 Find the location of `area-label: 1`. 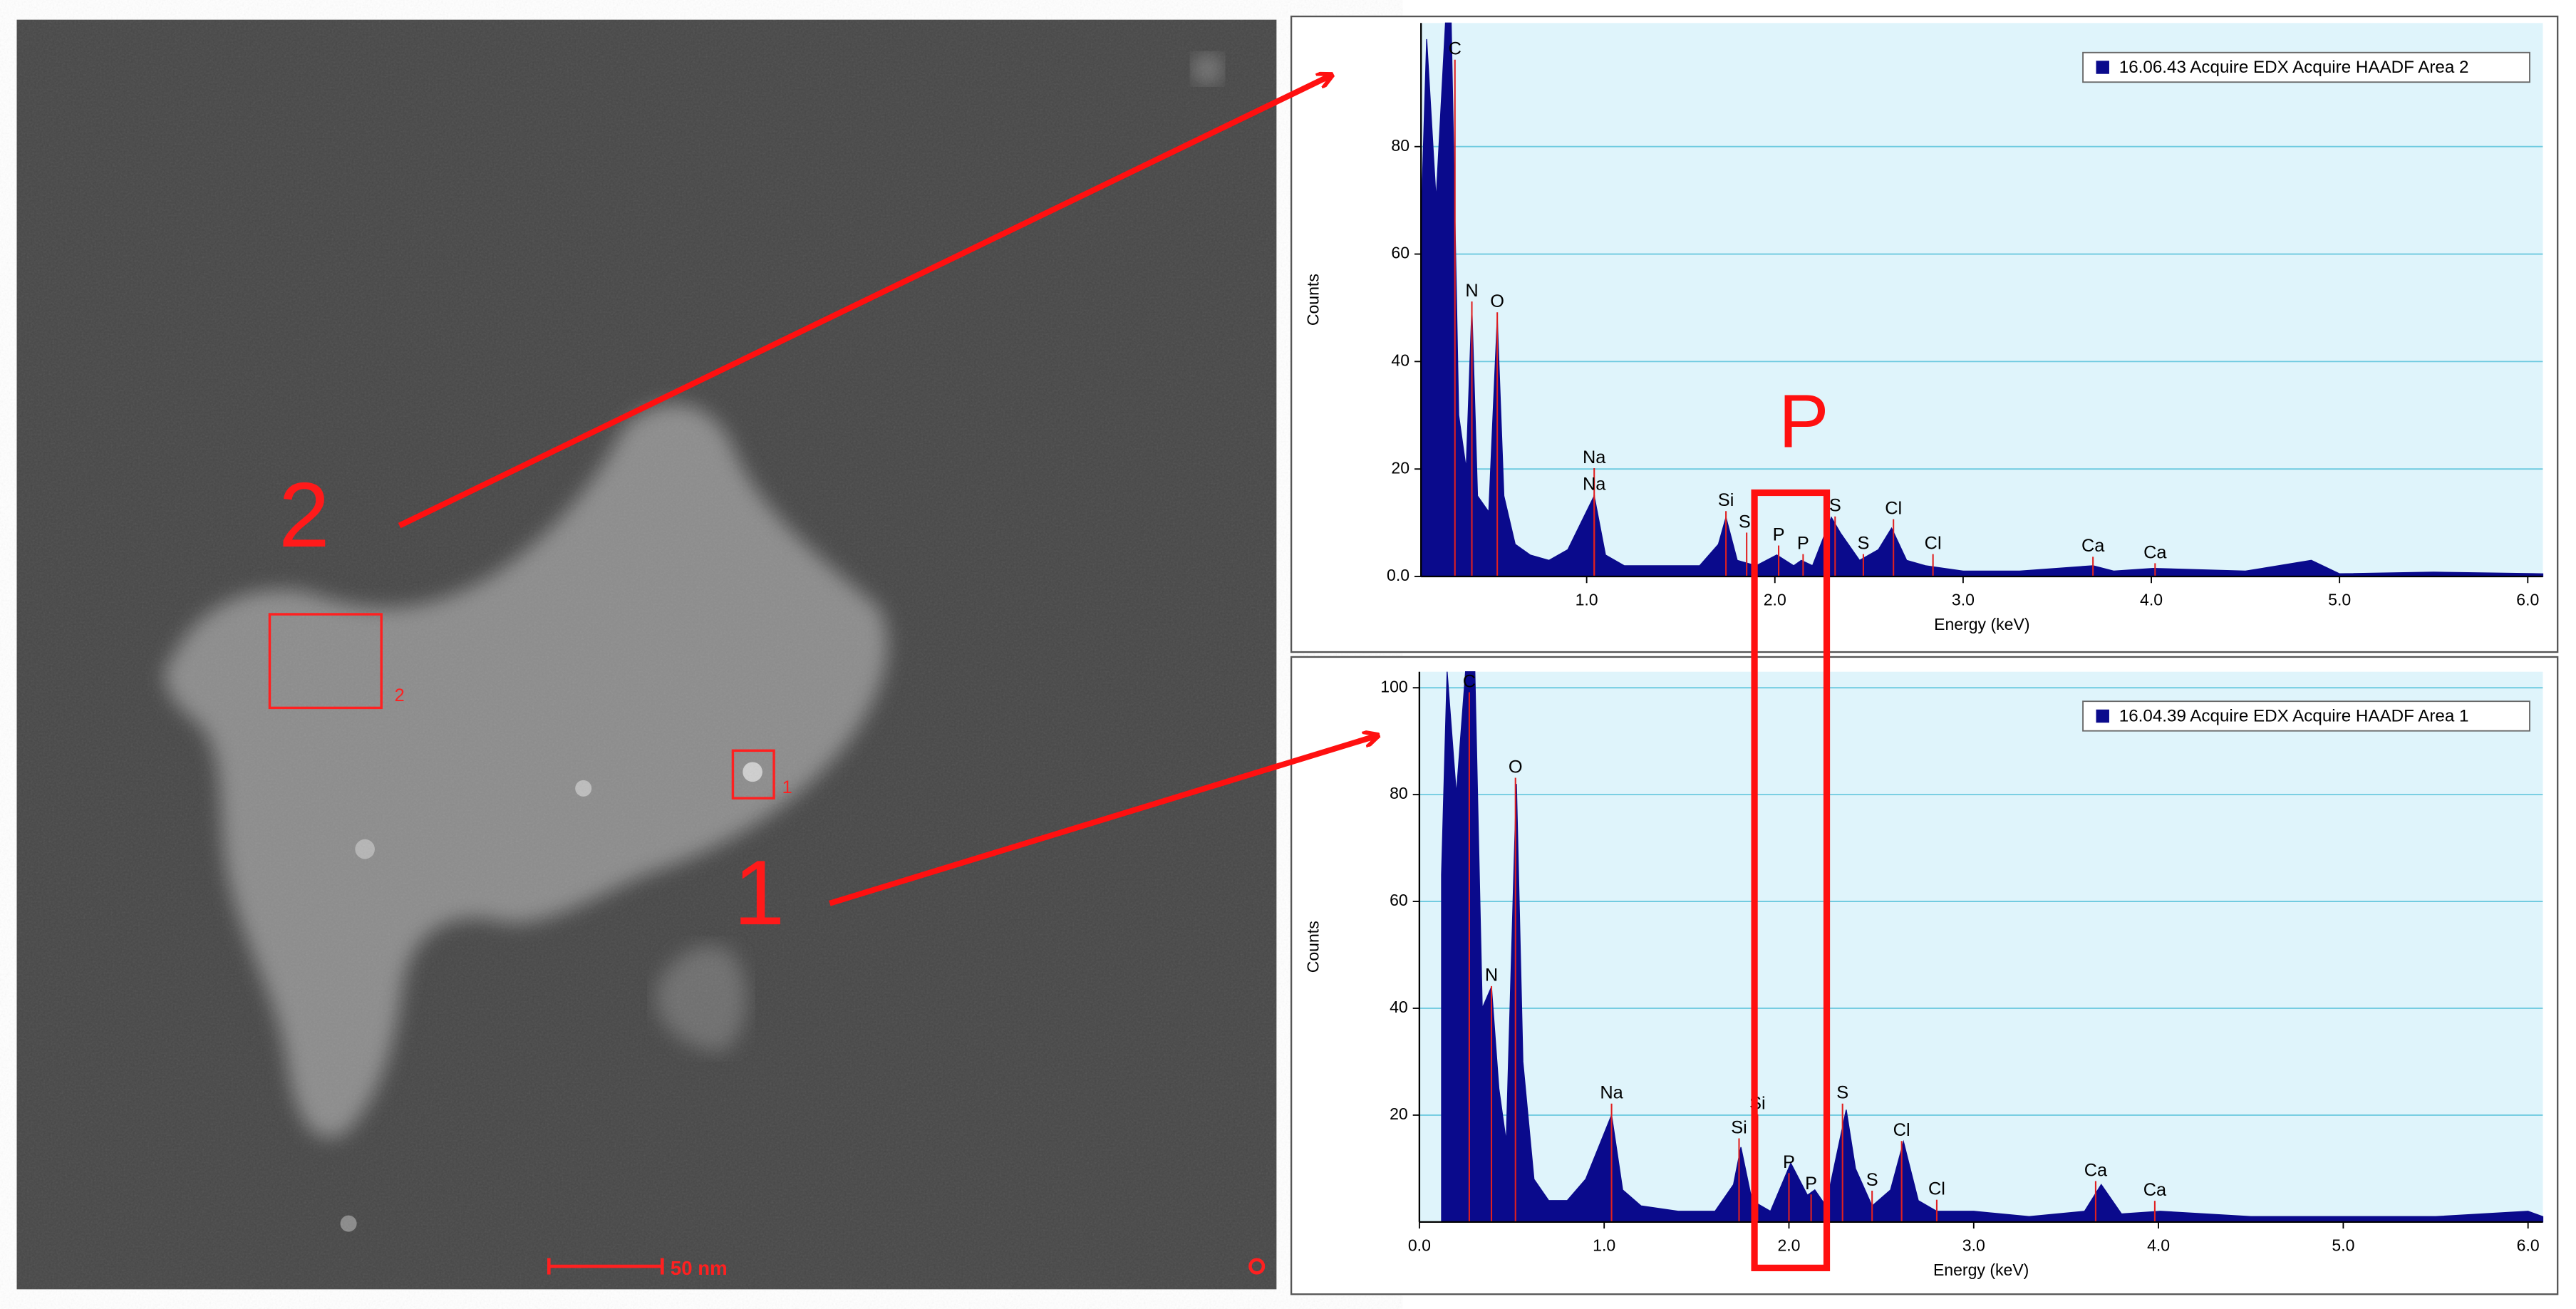

area-label: 1 is located at coordinates (759, 893).